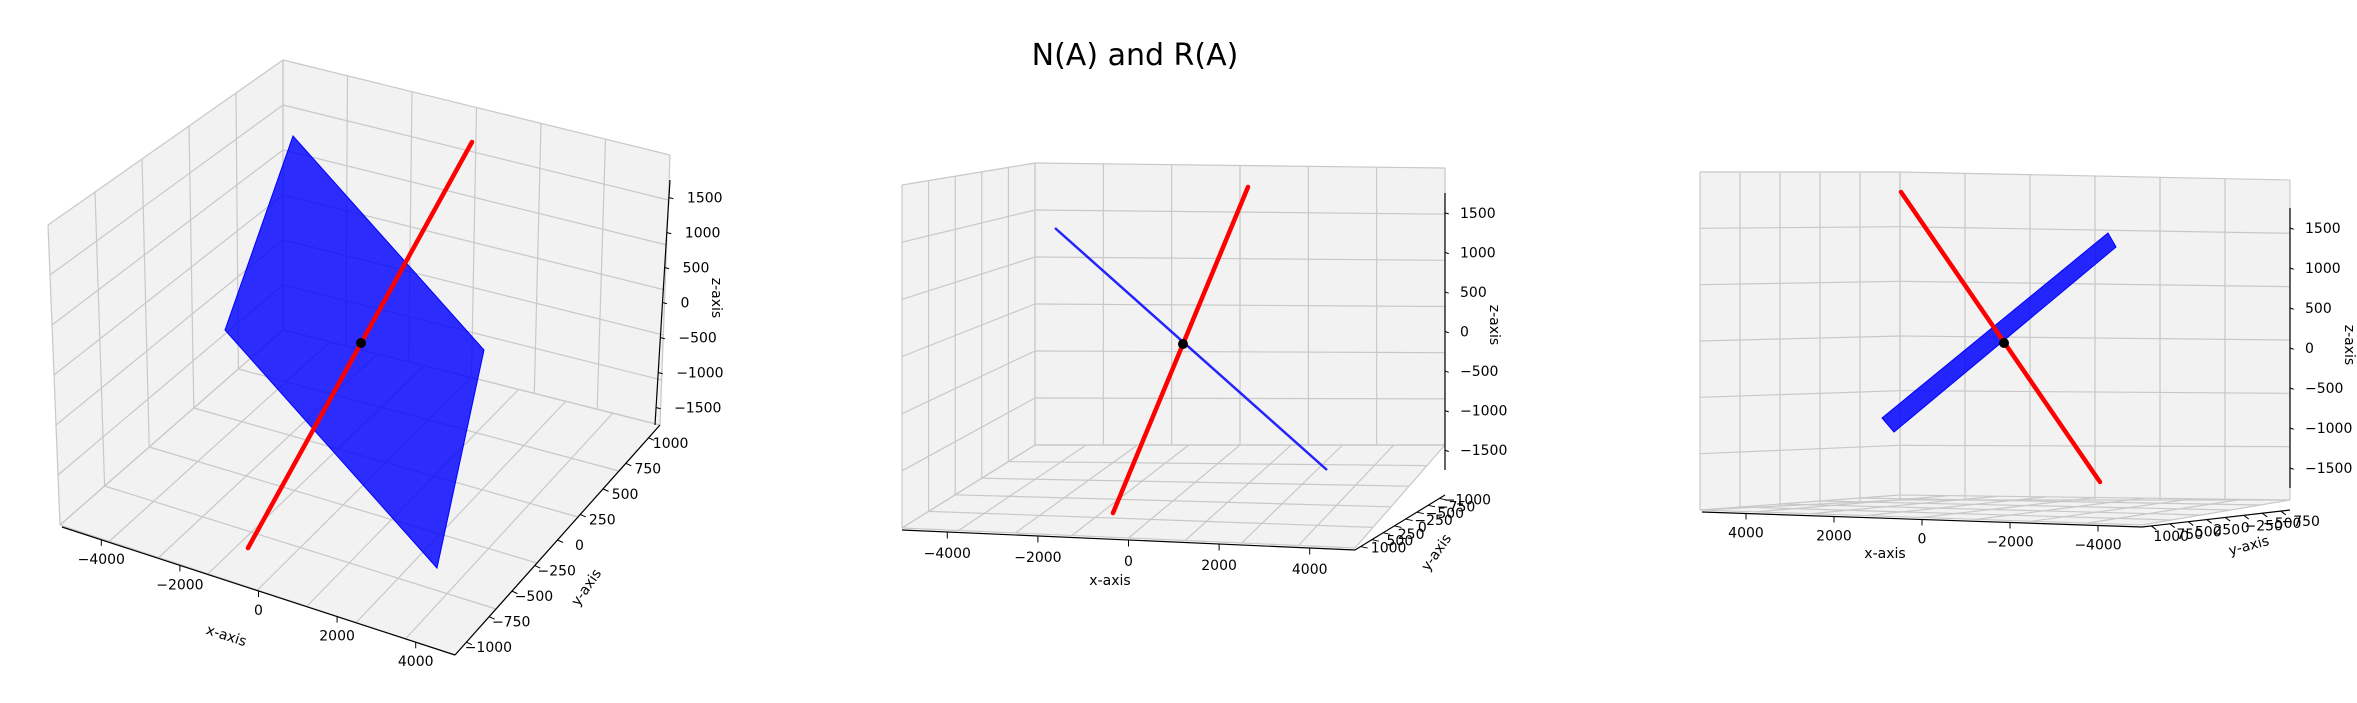  I want to click on y-axis-tick-label: 1000, so click(671, 444).